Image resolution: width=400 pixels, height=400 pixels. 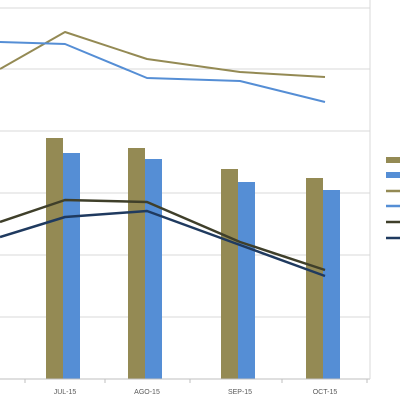 What do you see at coordinates (147, 392) in the screenshot?
I see `x-tick-label-2: AGO-15` at bounding box center [147, 392].